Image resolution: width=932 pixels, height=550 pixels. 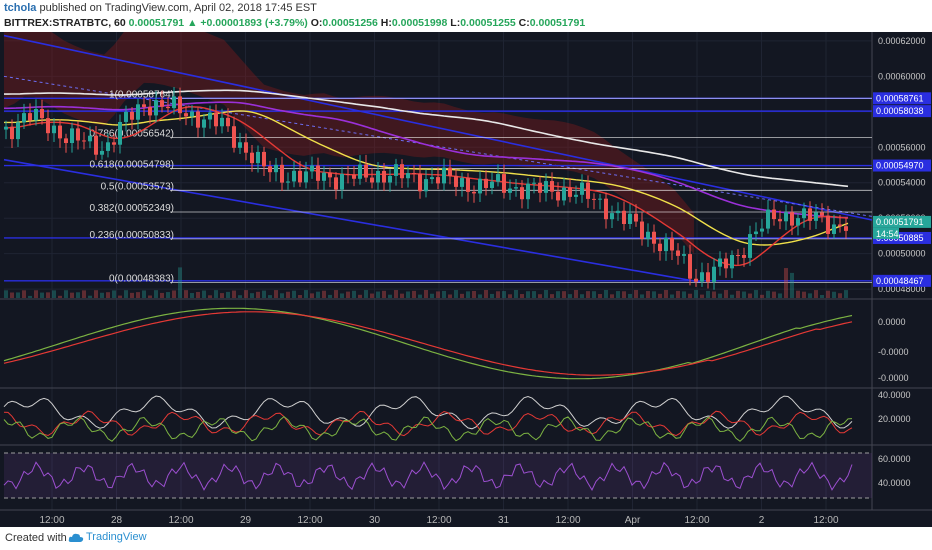 What do you see at coordinates (894, 459) in the screenshot?
I see `rsi-axis-label: 60.0000` at bounding box center [894, 459].